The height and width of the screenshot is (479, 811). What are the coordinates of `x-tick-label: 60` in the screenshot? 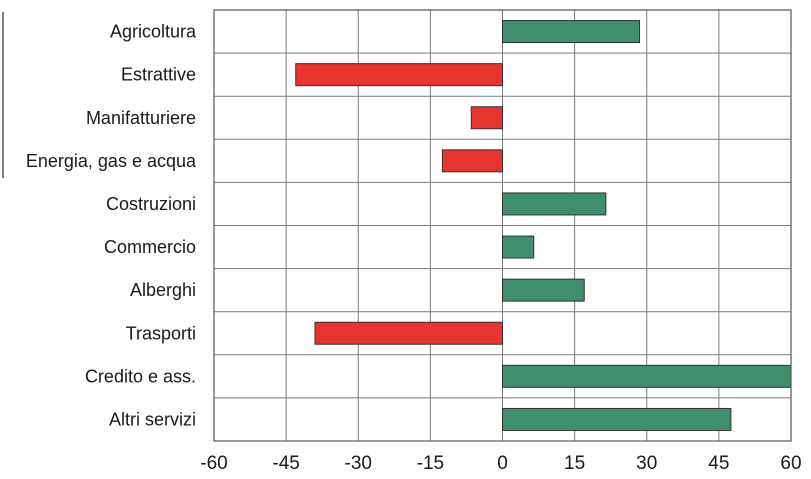 It's located at (790, 463).